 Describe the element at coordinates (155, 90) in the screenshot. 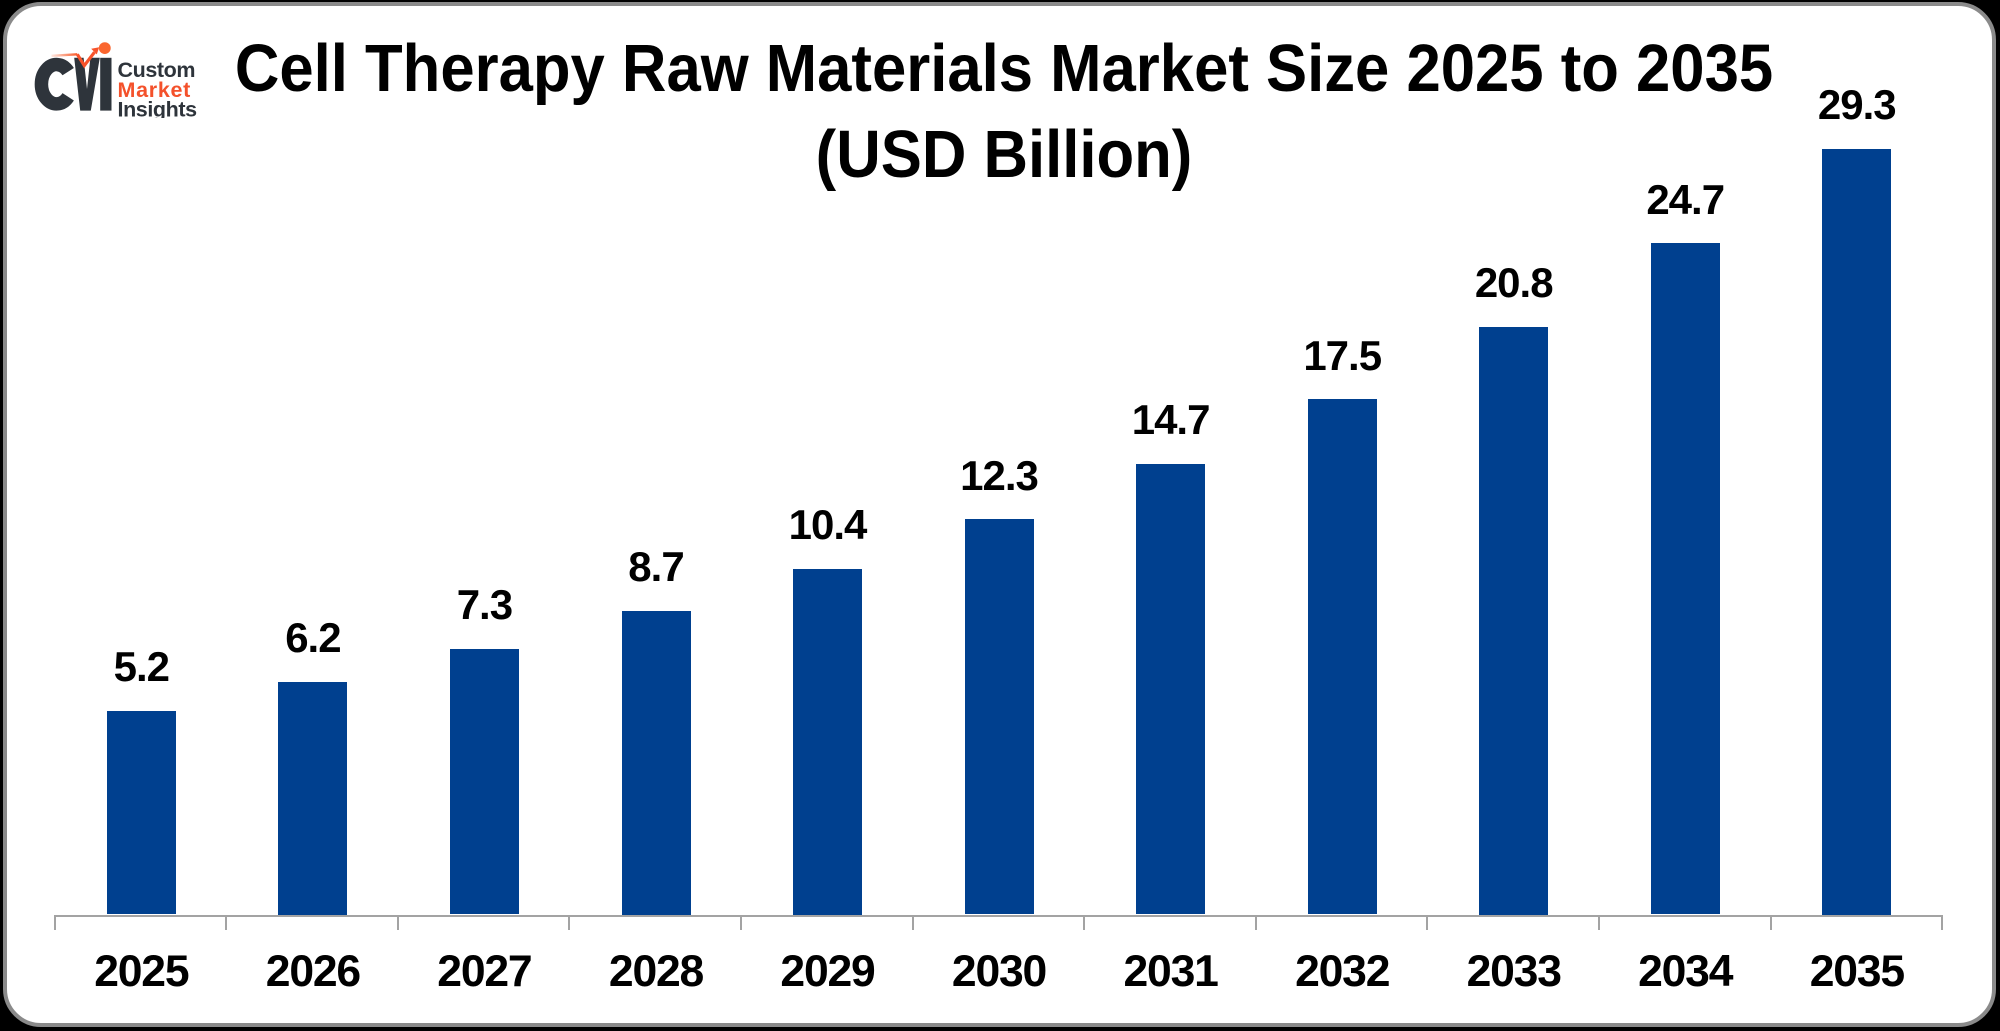

I see `svg-text: Market` at that location.